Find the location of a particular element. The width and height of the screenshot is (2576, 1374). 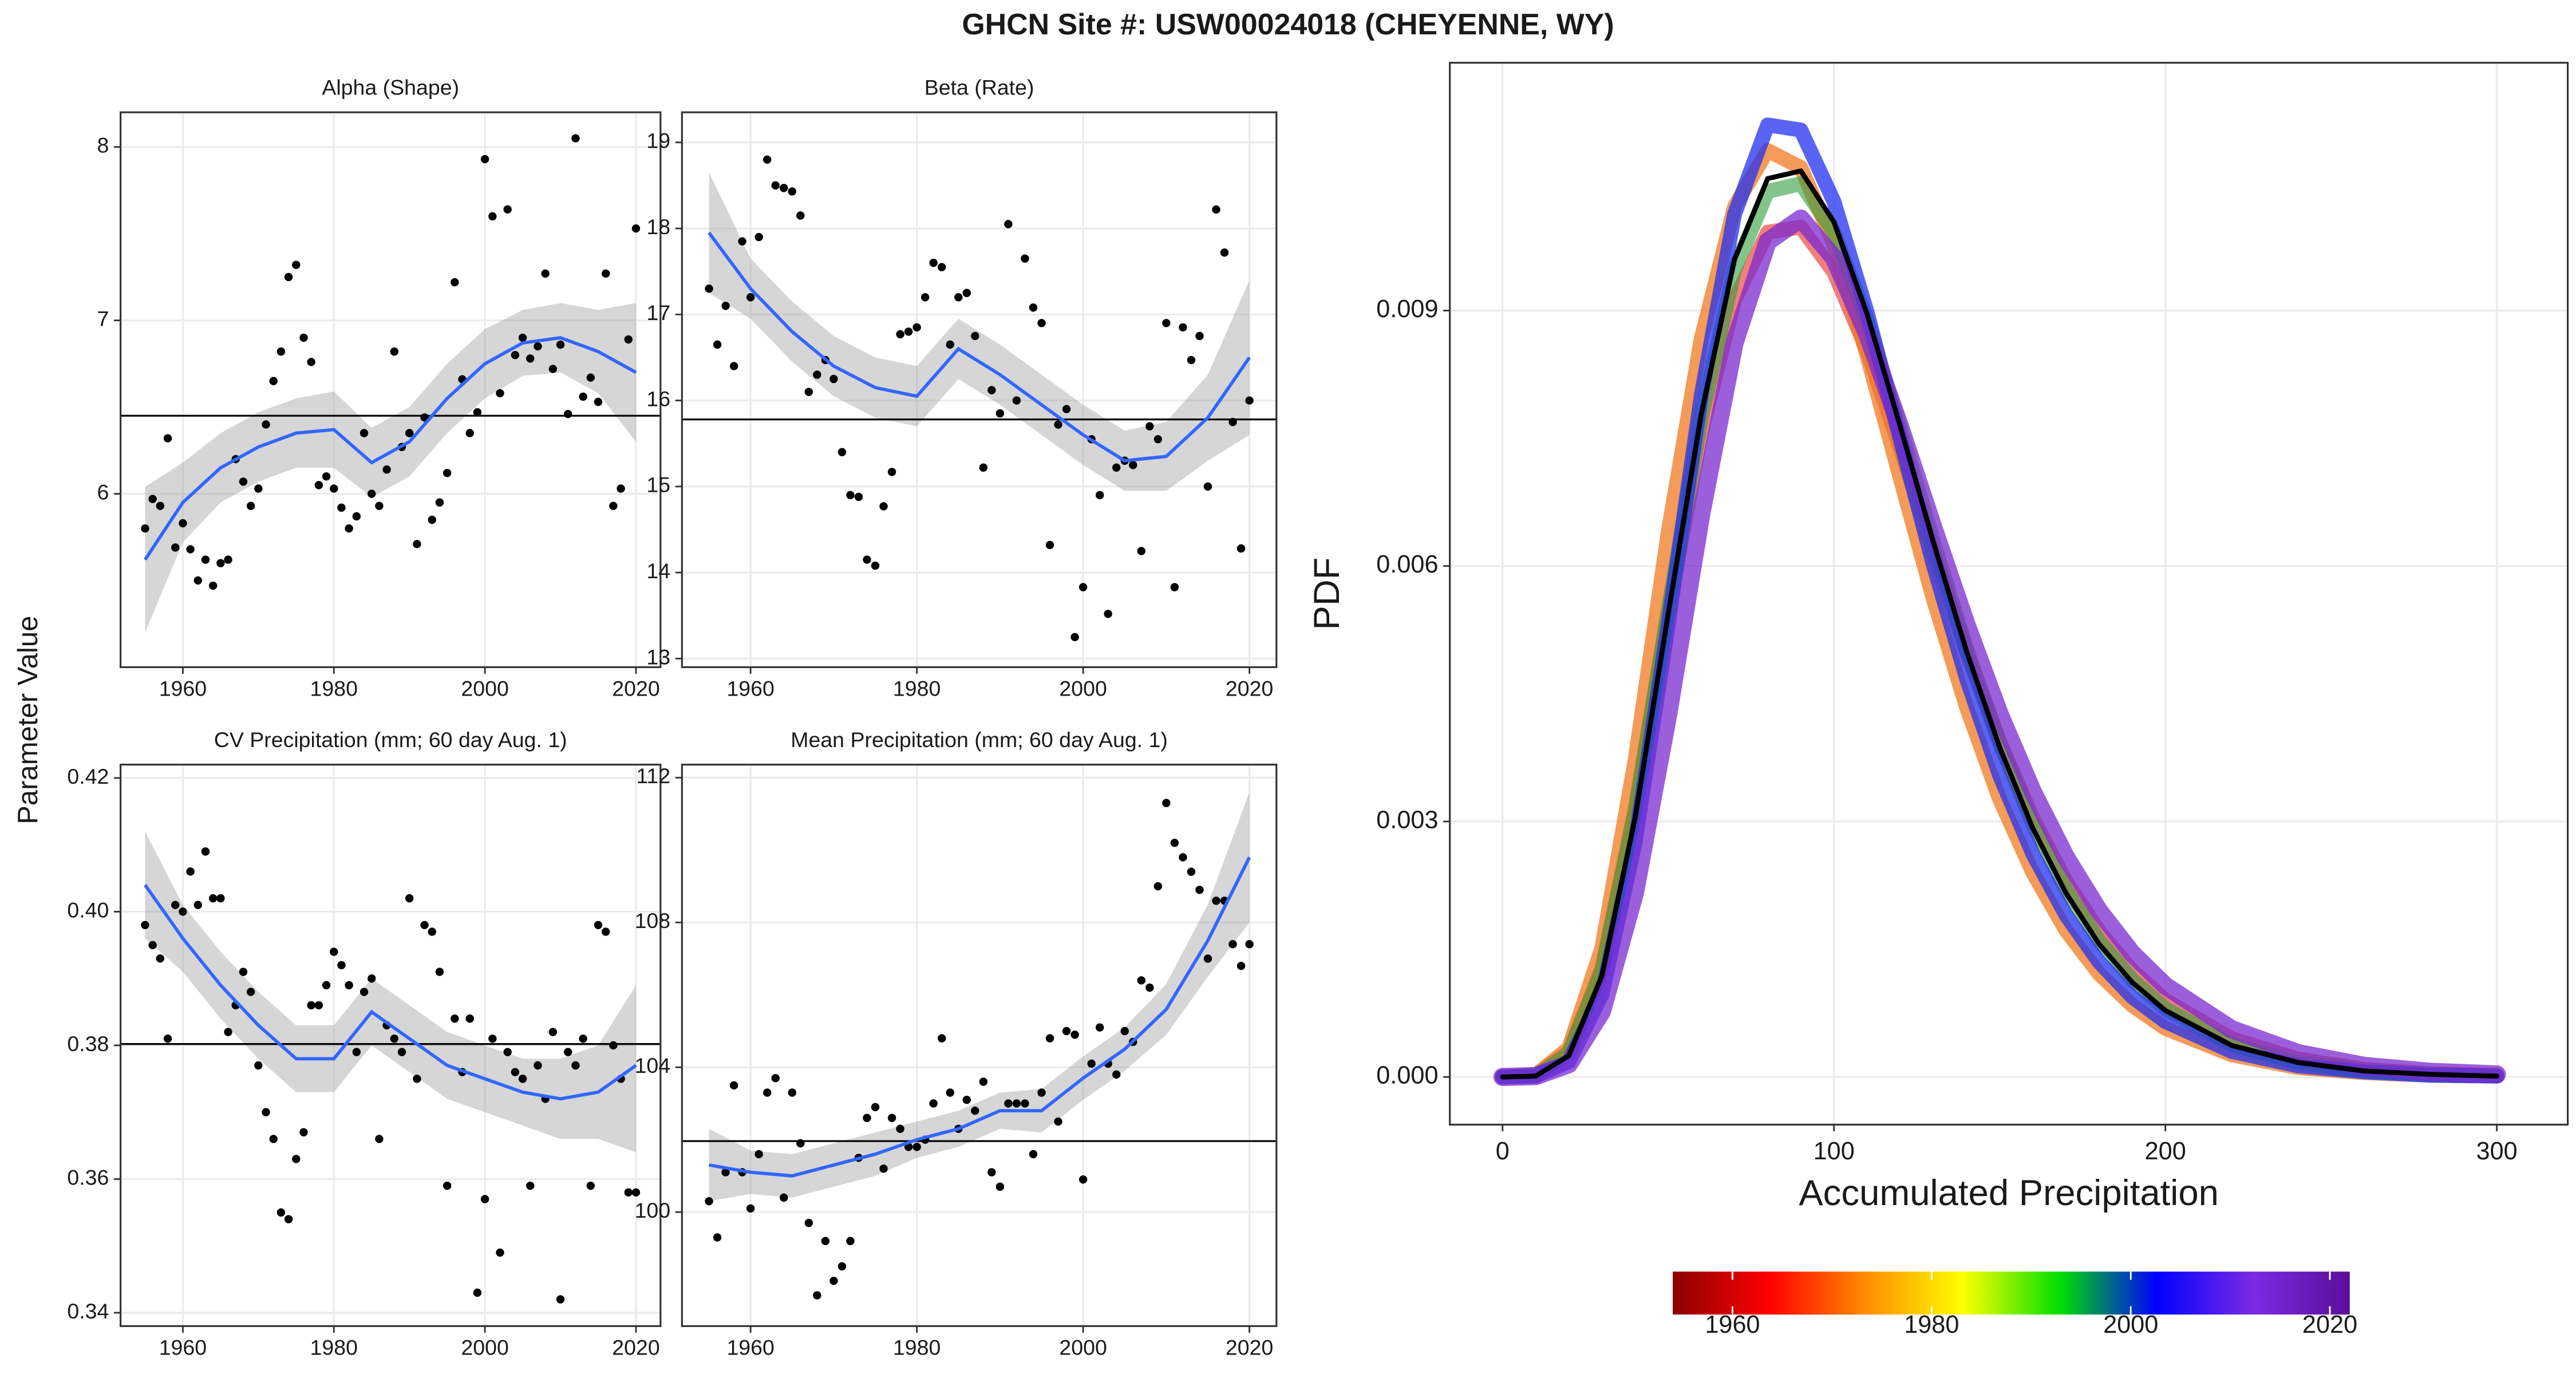

figure-title: GHCN Site #: USW00024018 (CHEYENNE, WY) is located at coordinates (1288, 24).